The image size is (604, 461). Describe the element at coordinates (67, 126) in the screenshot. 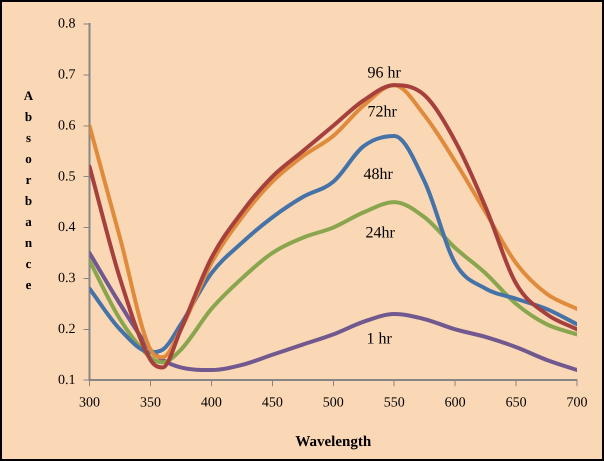

I see `y-tick-label: 0.6` at that location.